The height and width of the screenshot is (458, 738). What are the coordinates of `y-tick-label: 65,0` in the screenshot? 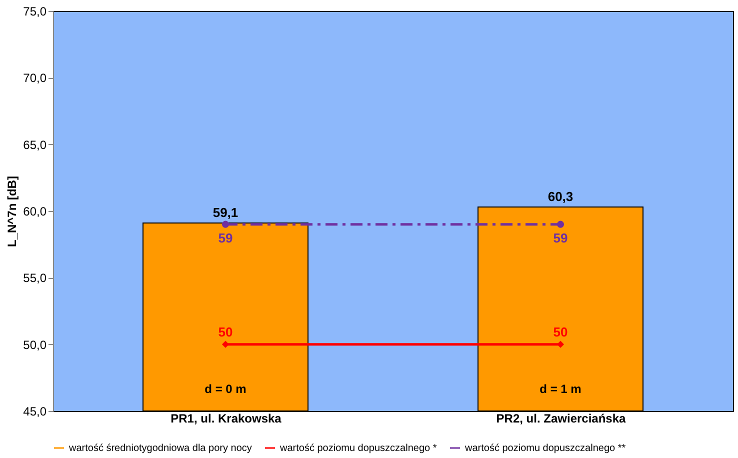 It's located at (35, 145).